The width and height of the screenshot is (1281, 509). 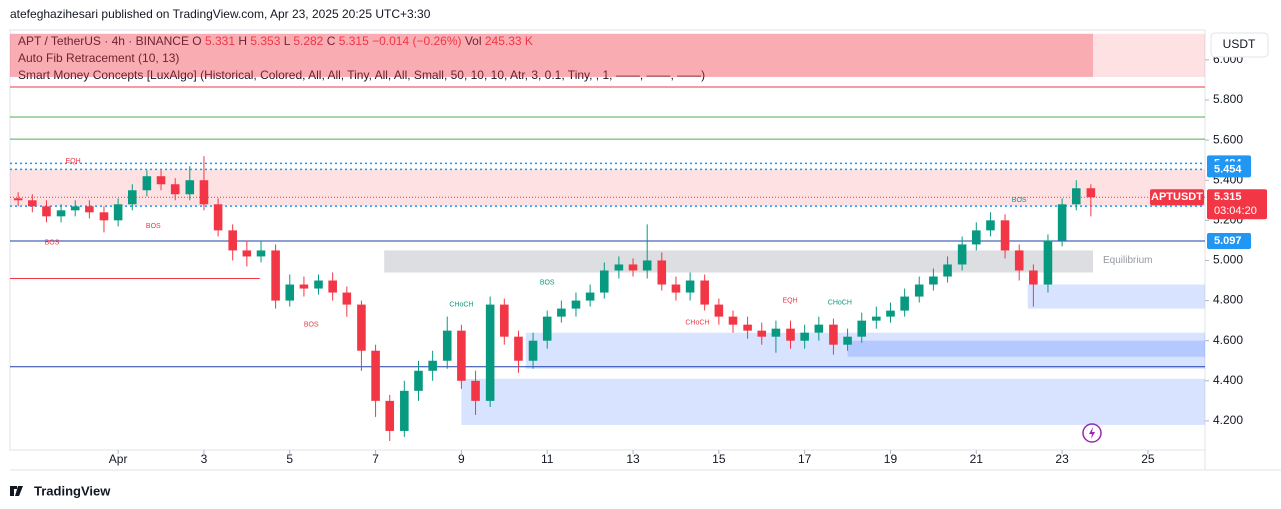 What do you see at coordinates (461, 459) in the screenshot?
I see `x-tick-label: 9` at bounding box center [461, 459].